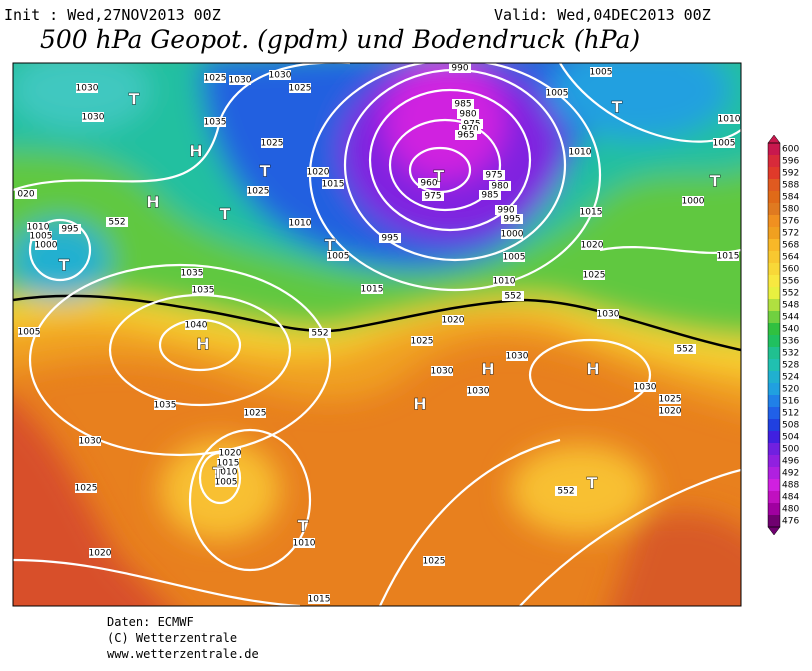  Describe the element at coordinates (790, 210) in the screenshot. I see `colorbar-label: 580` at that location.